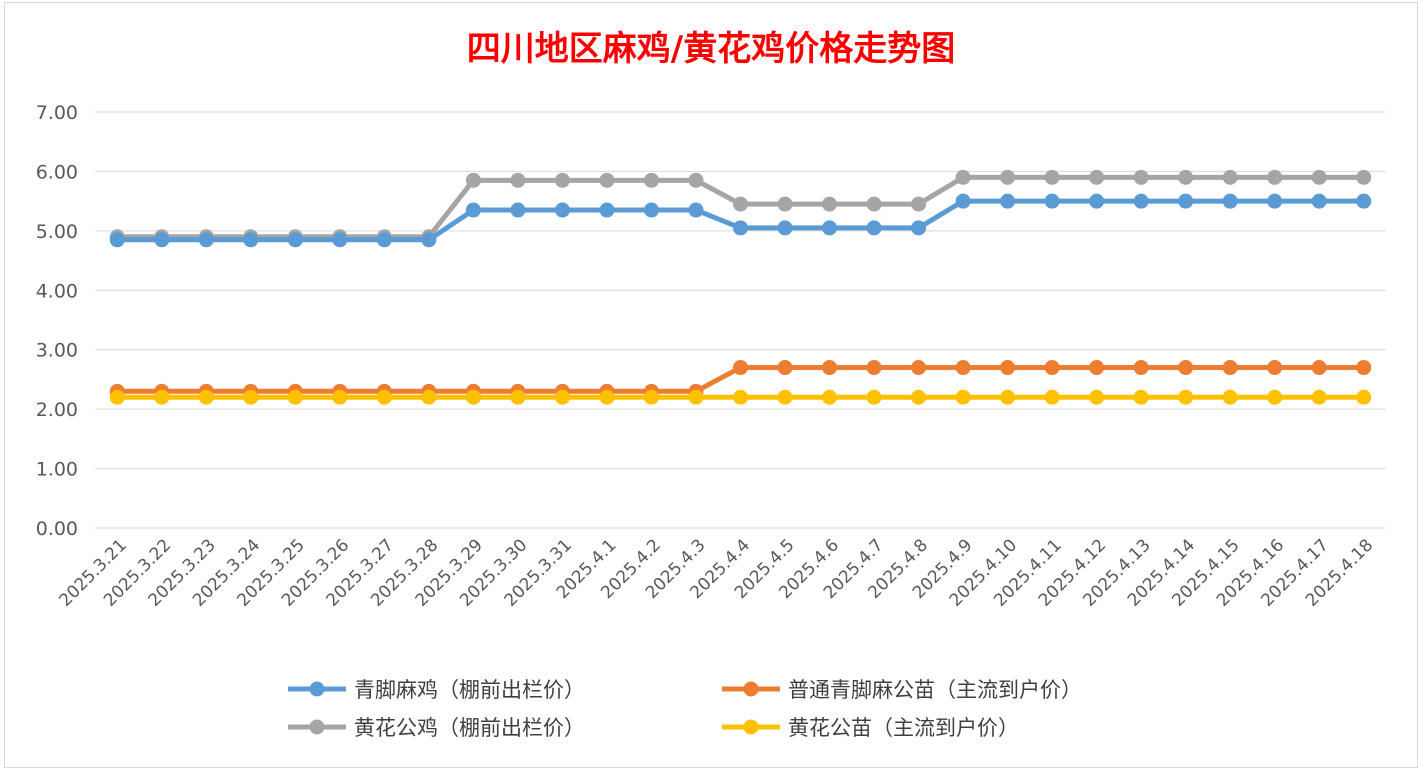 The width and height of the screenshot is (1422, 772). What do you see at coordinates (935, 690) in the screenshot?
I see `legend-label: 普通青脚麻公苗（主流到户价）` at bounding box center [935, 690].